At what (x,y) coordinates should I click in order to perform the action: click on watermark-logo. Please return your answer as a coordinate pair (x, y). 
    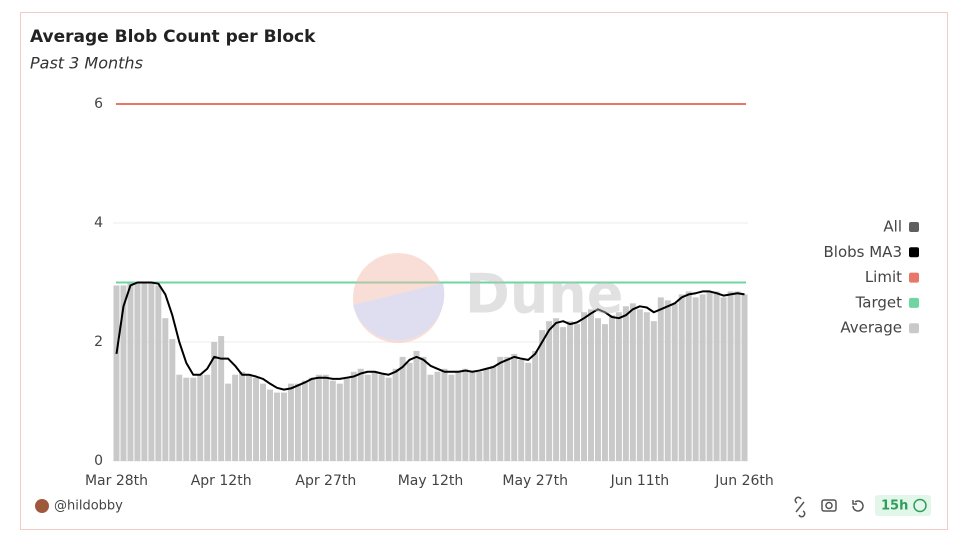
    Looking at the image, I should click on (398, 298).